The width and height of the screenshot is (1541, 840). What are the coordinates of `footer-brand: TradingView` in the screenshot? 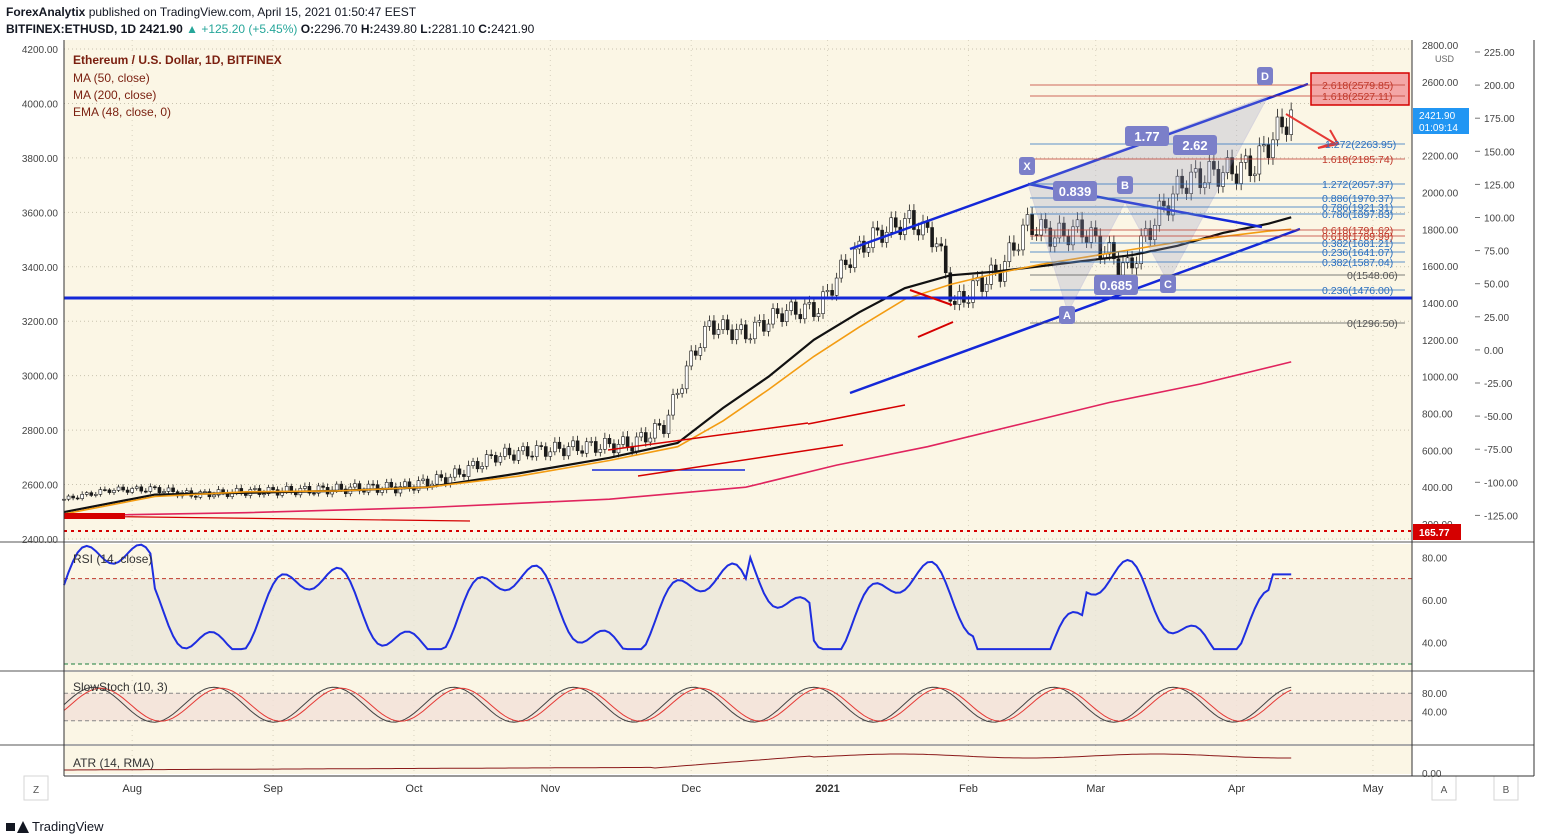 It's located at (55, 826).